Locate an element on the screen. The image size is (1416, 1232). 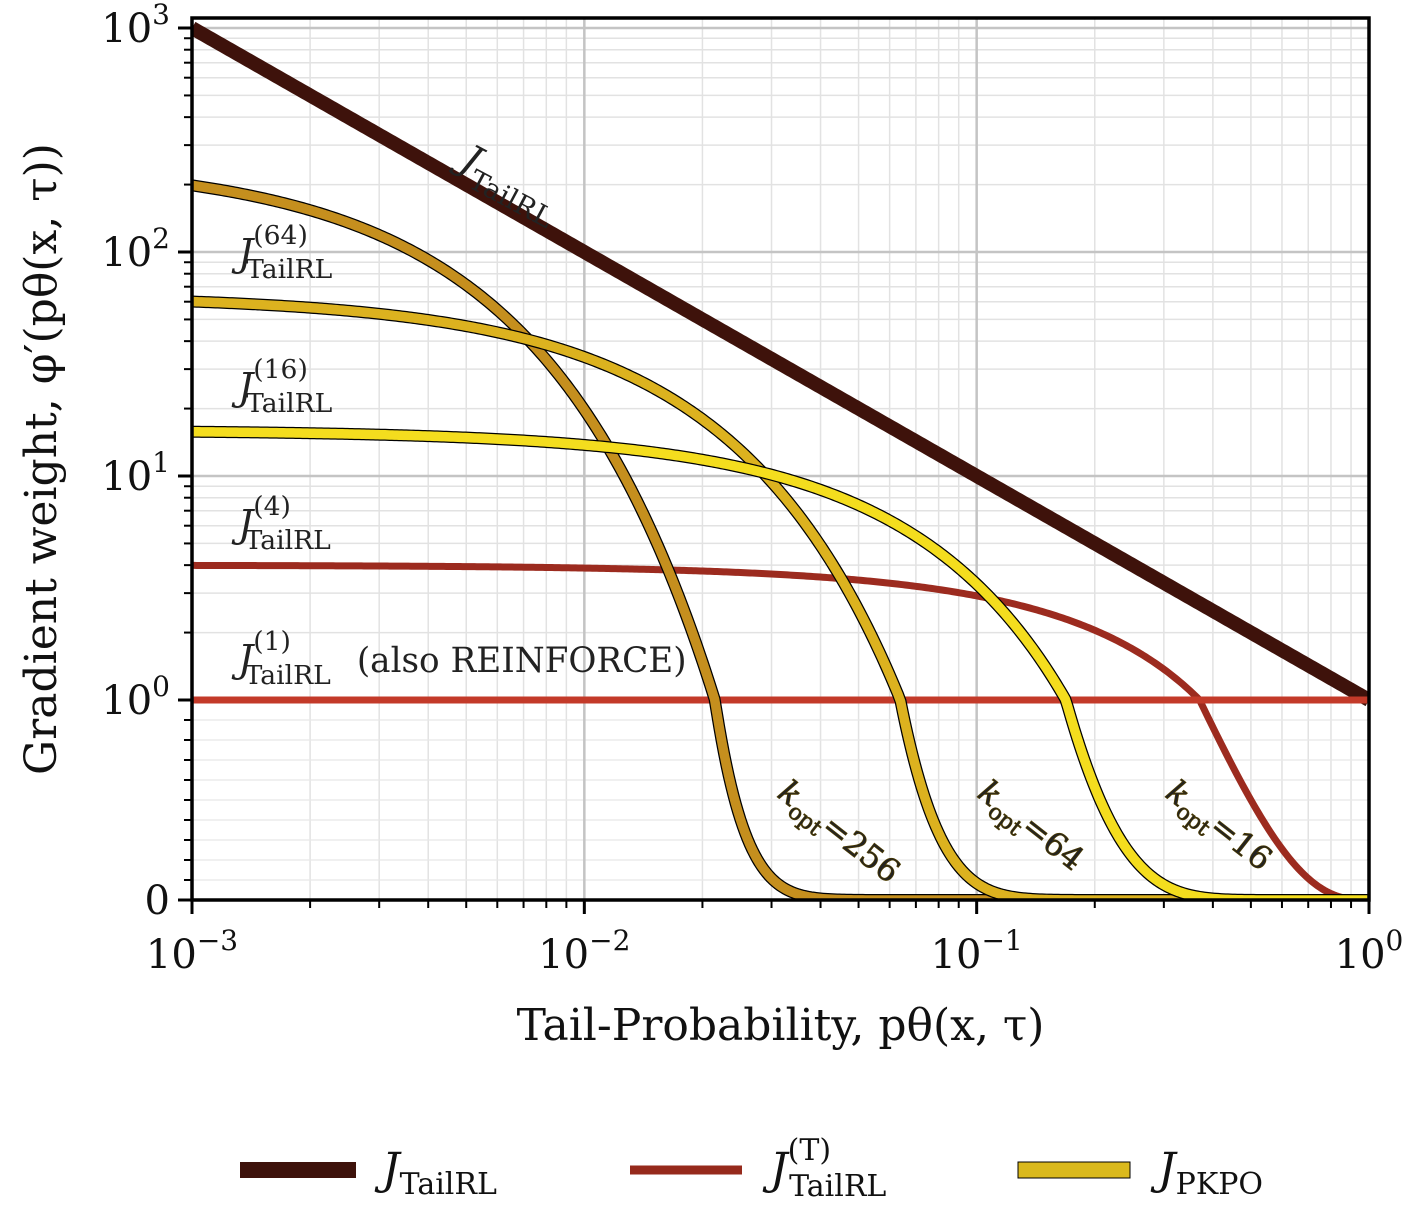
label-j-tailrl-64: J(64) TailRL is located at coordinates (282, 252).